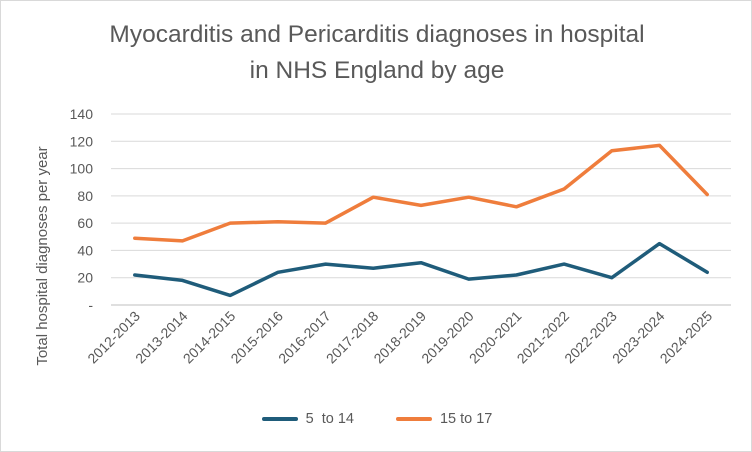  I want to click on y-axis-ticks: - 20 40 60 80 100 120 140, so click(82, 209).